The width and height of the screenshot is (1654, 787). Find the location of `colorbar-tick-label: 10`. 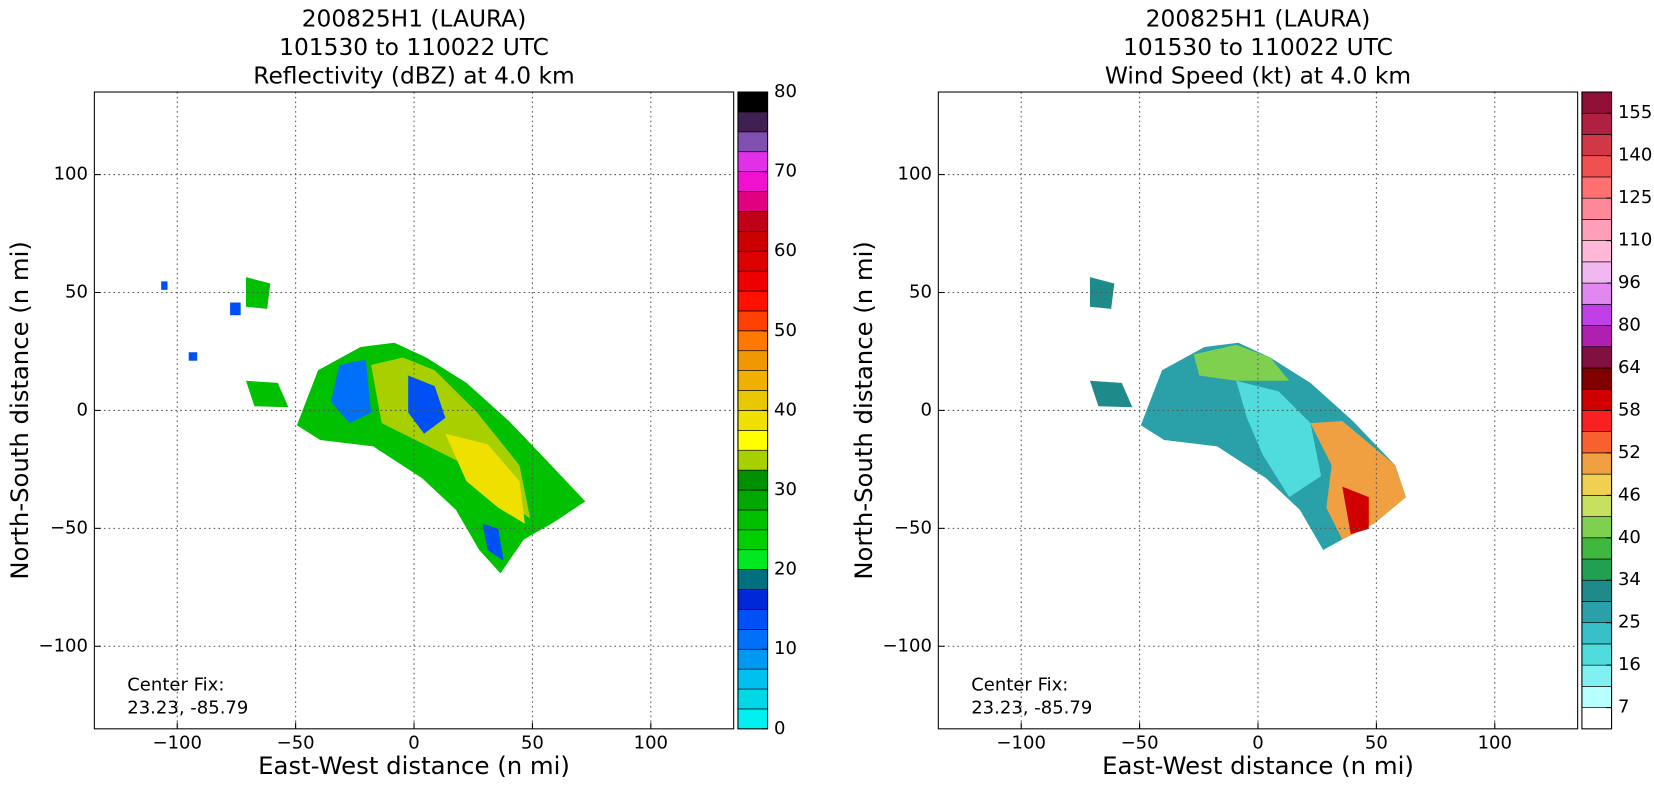

colorbar-tick-label: 10 is located at coordinates (785, 648).